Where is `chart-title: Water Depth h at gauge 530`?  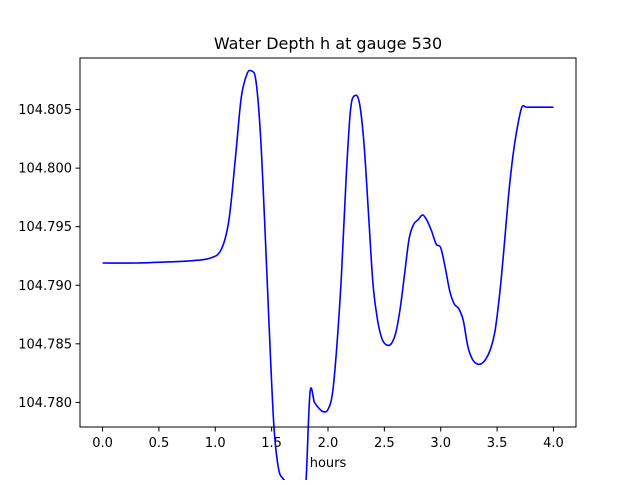
chart-title: Water Depth h at gauge 530 is located at coordinates (328, 43).